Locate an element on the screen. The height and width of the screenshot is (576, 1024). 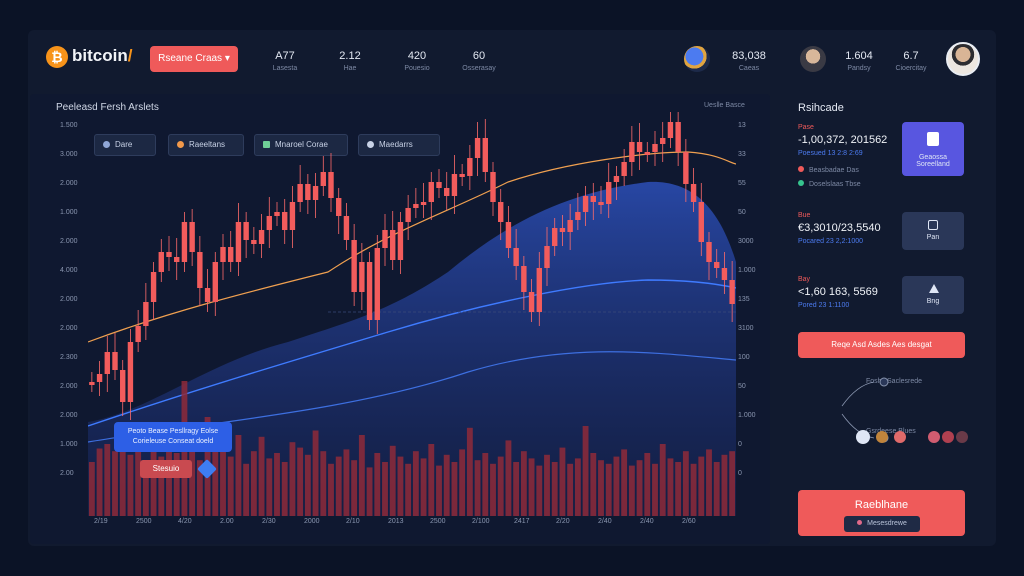
tab-dare: Dare is located at coordinates (125, 145).